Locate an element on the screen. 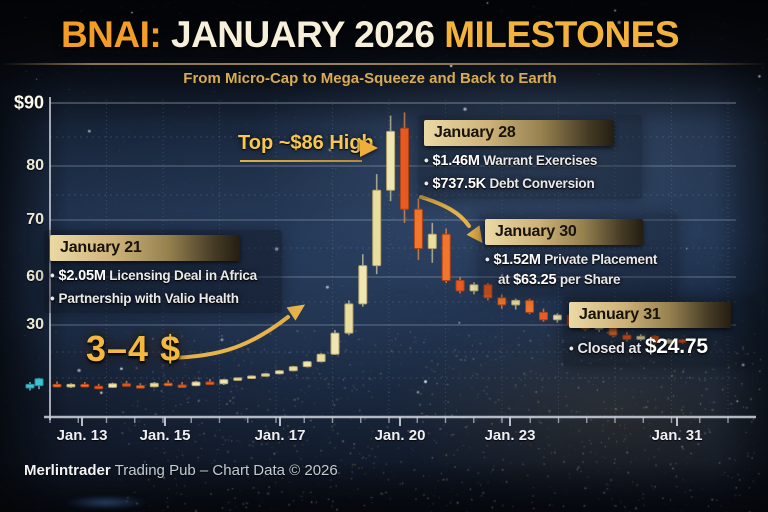  jan30-suffix: per Share is located at coordinates (588, 279).